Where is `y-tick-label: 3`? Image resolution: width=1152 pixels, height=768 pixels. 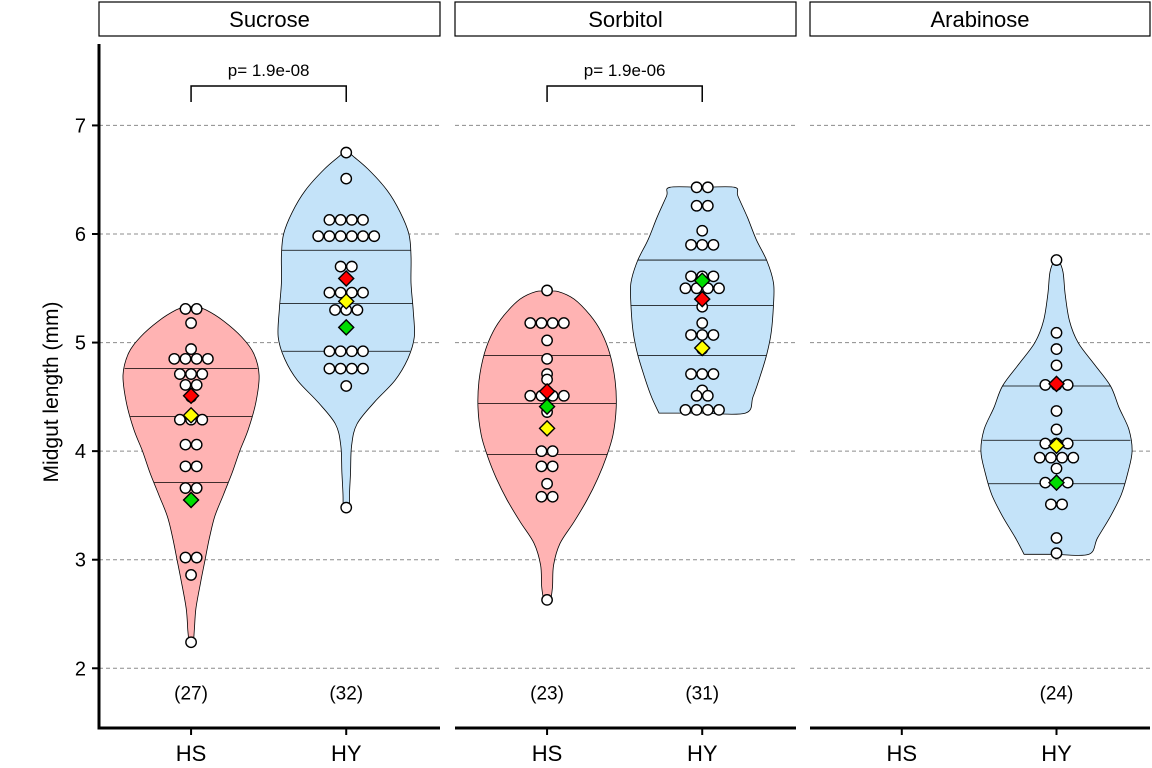 y-tick-label: 3 is located at coordinates (80, 561).